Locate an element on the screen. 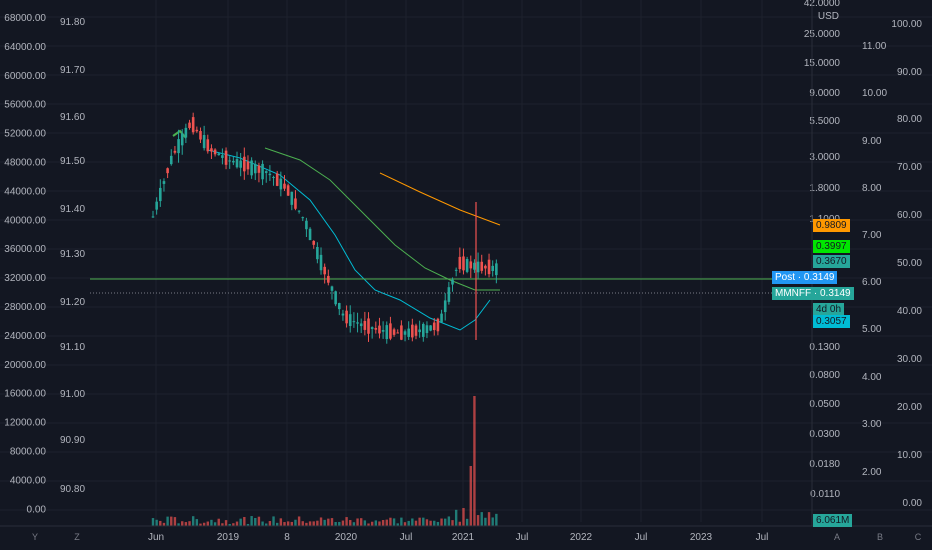  corner-button-b: B is located at coordinates (879, 537).